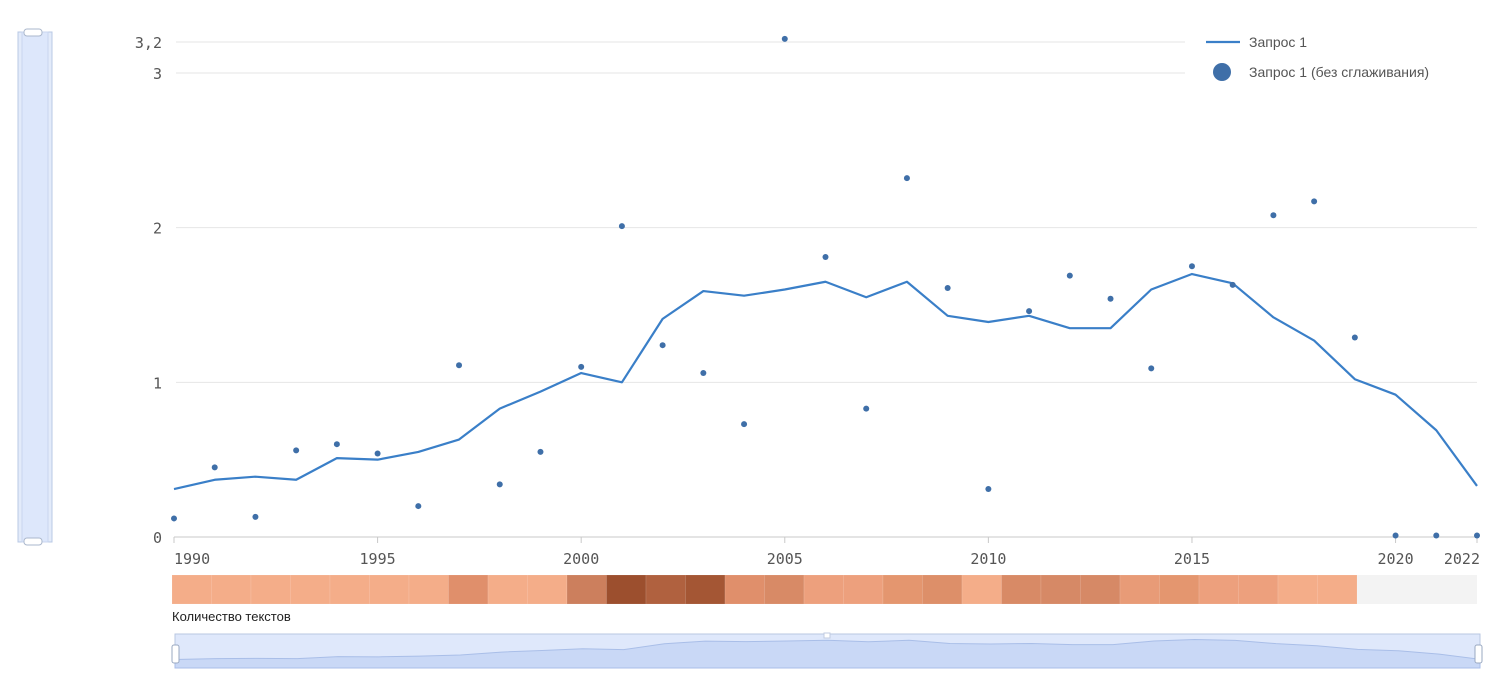  Describe the element at coordinates (157, 538) in the screenshot. I see `y-tick-label: 0` at that location.